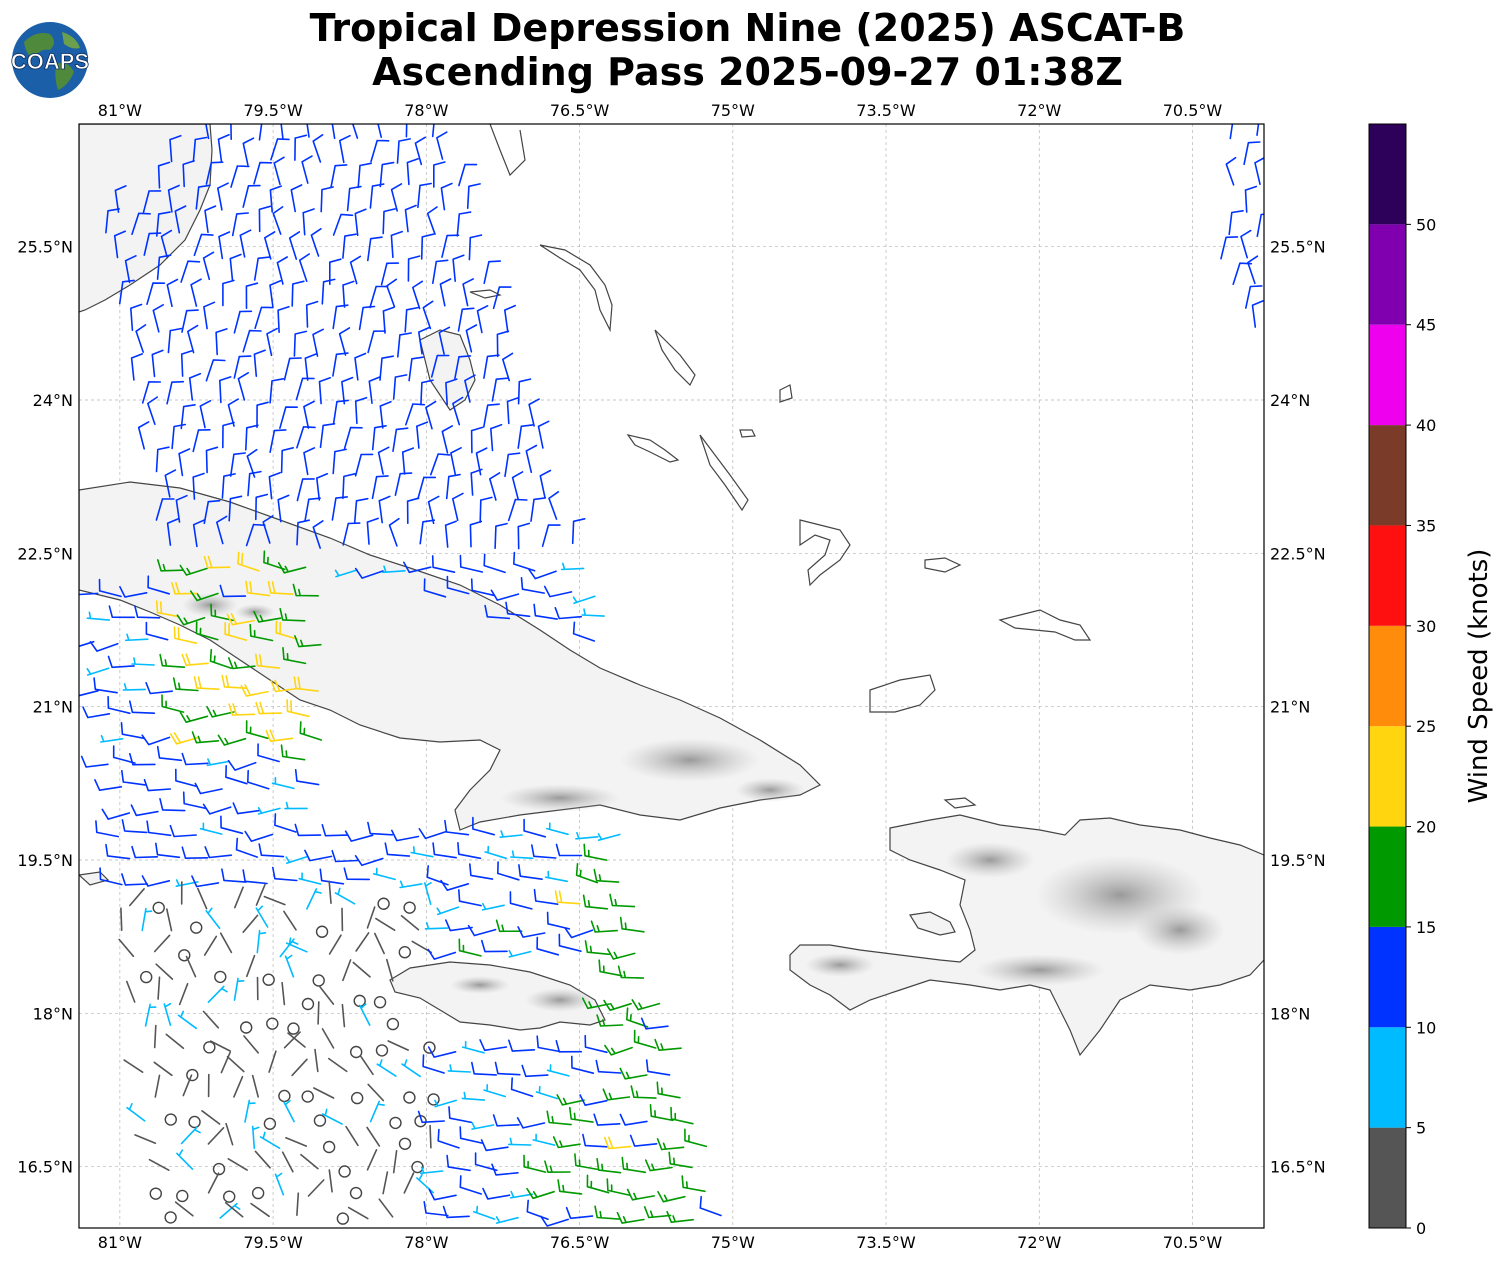 This screenshot has height=1264, width=1505. Describe the element at coordinates (1426, 325) in the screenshot. I see `colorbar-tick-label: 45` at that location.